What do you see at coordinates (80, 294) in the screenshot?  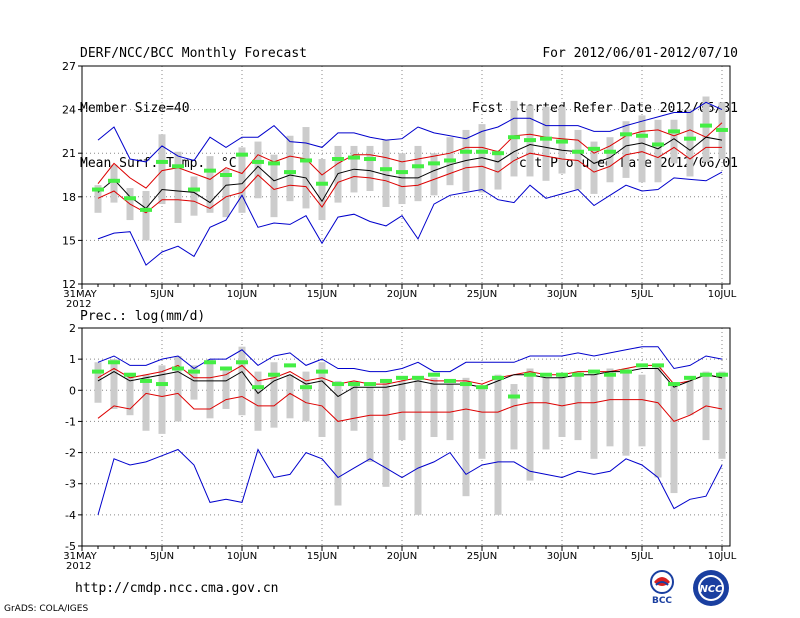 I see `temp-xtick-label: 31MAY` at bounding box center [80, 294].